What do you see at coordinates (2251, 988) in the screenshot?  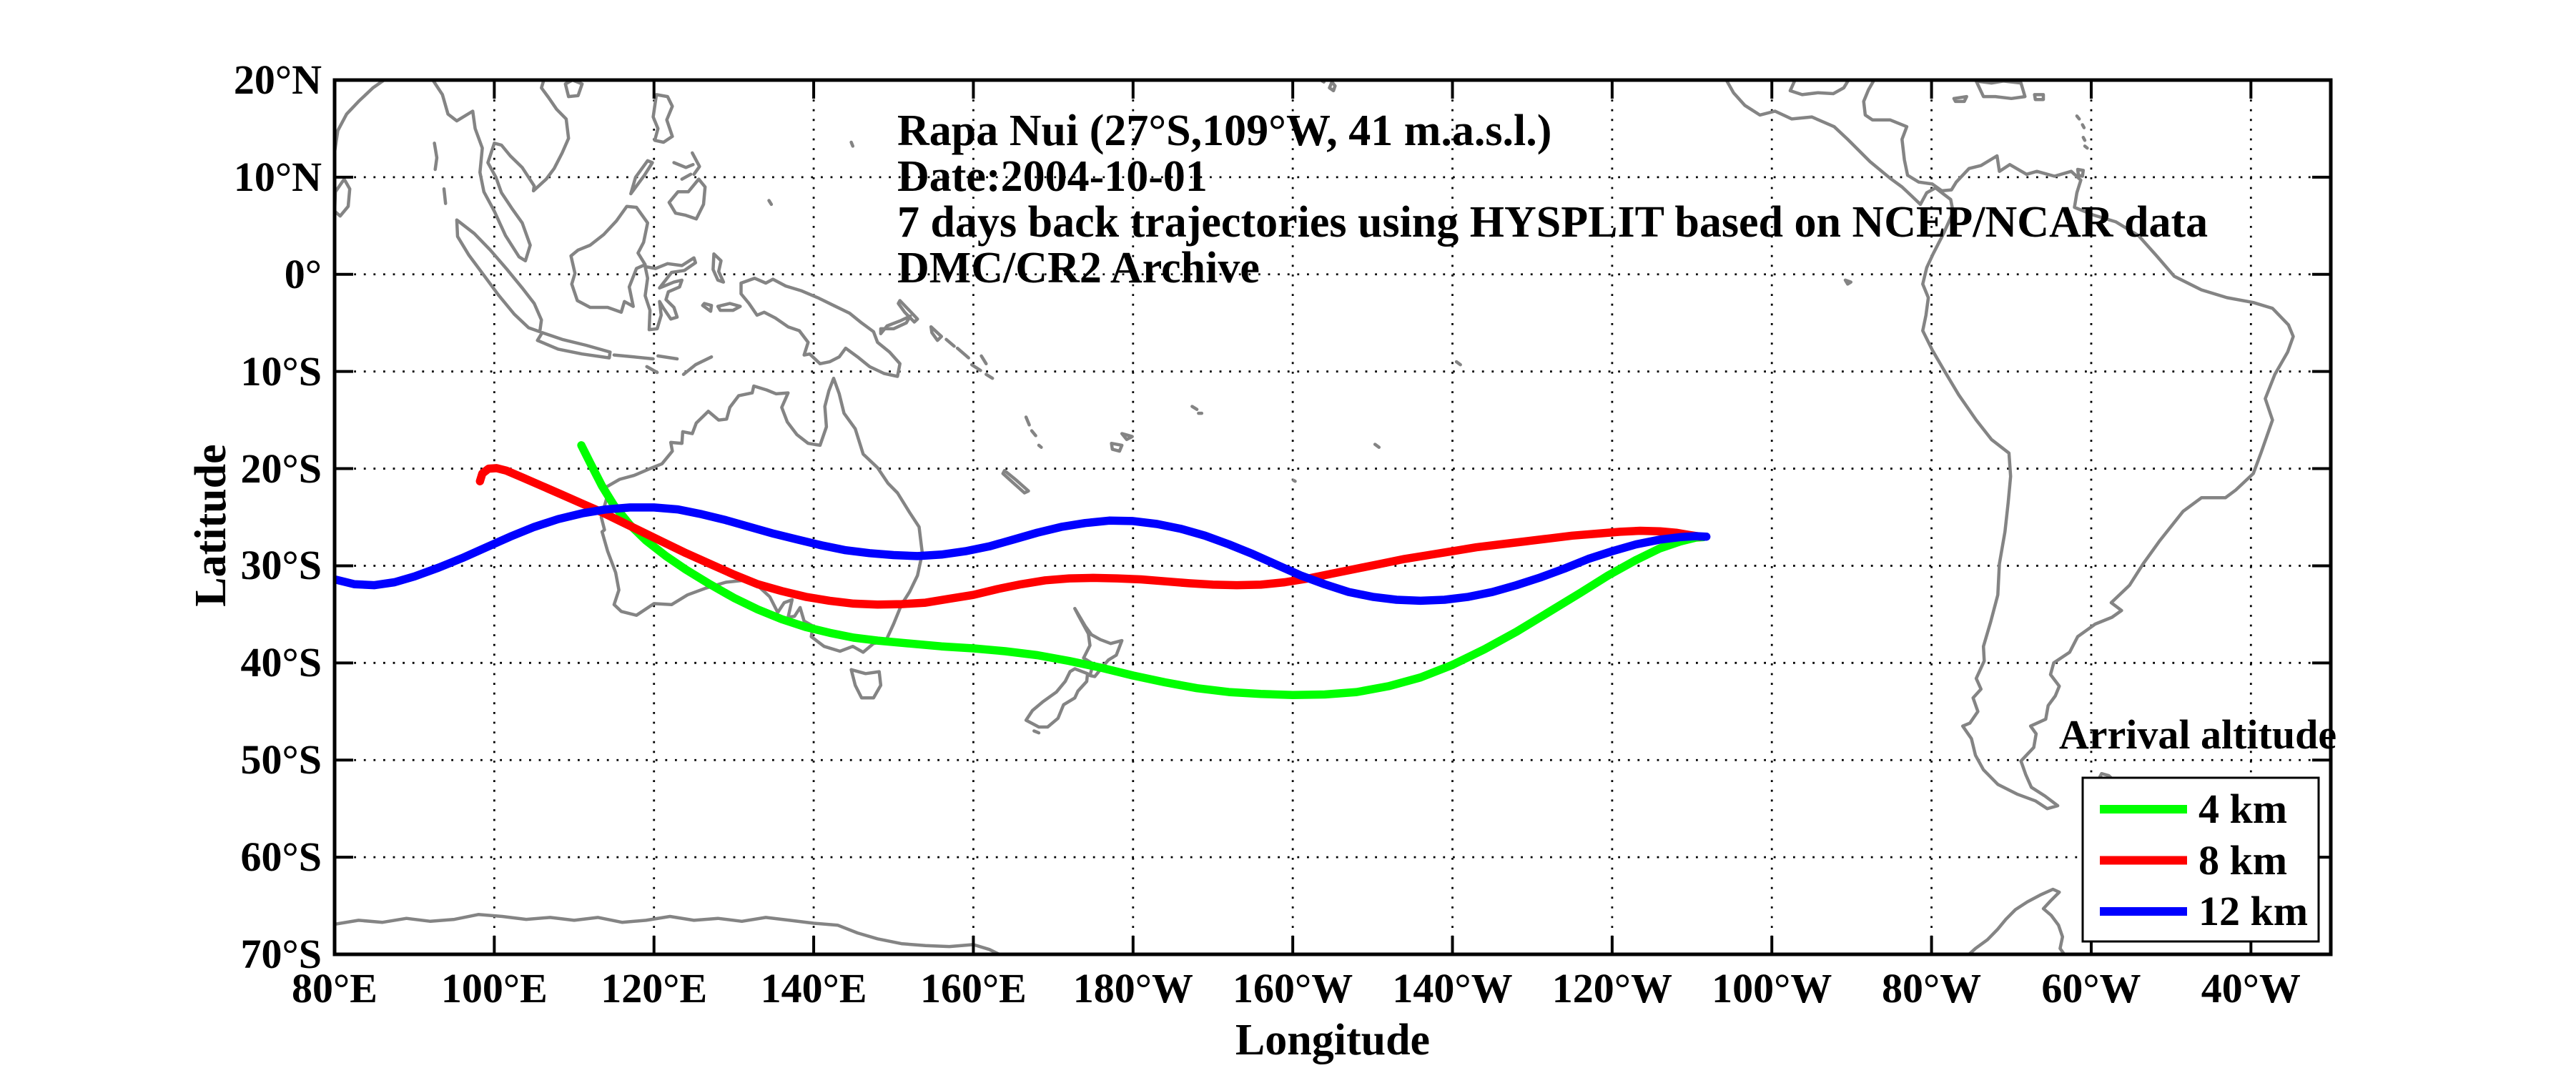 I see `x-tick-label: 40°W` at bounding box center [2251, 988].